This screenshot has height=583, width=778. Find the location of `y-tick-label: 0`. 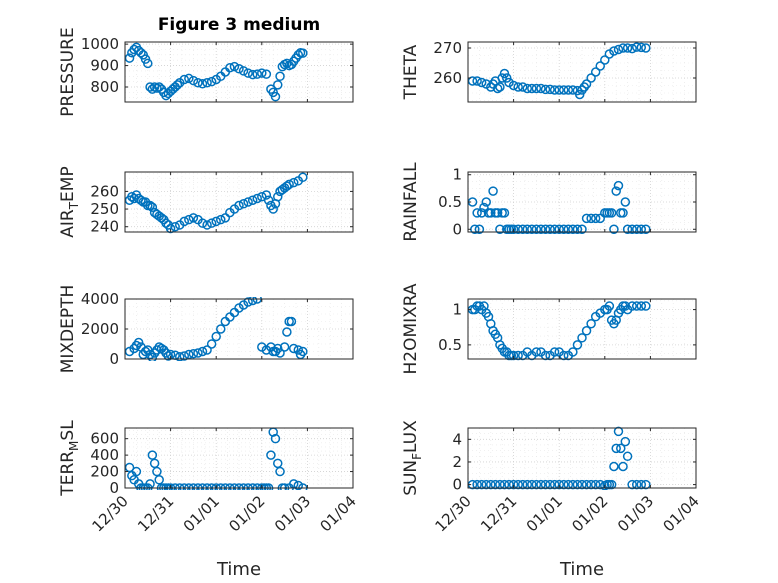

y-tick-label: 0 is located at coordinates (114, 488).